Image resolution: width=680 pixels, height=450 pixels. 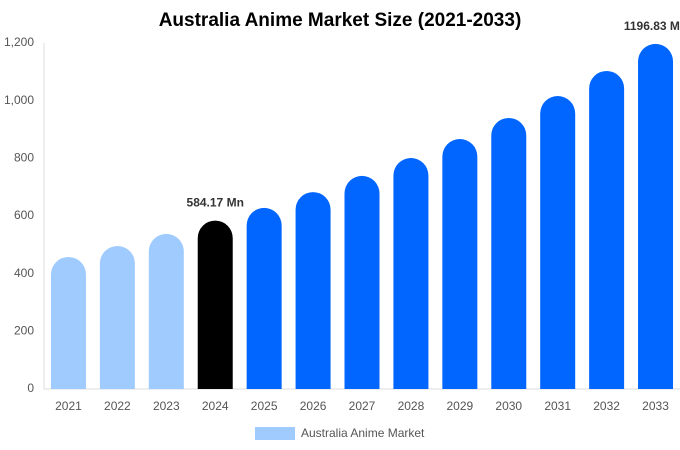 What do you see at coordinates (24, 158) in the screenshot?
I see `y-tick-label: 800` at bounding box center [24, 158].